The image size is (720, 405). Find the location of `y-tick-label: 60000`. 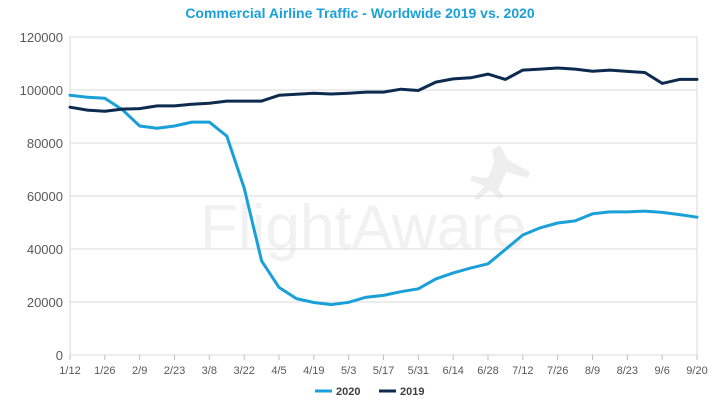

y-tick-label: 60000 is located at coordinates (45, 196).